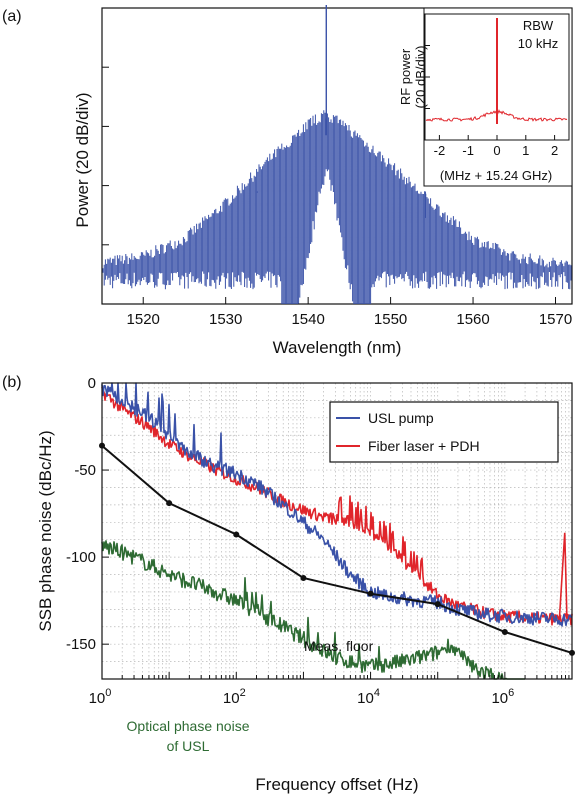  What do you see at coordinates (525, 150) in the screenshot?
I see `inset-tick-label: 1` at bounding box center [525, 150].